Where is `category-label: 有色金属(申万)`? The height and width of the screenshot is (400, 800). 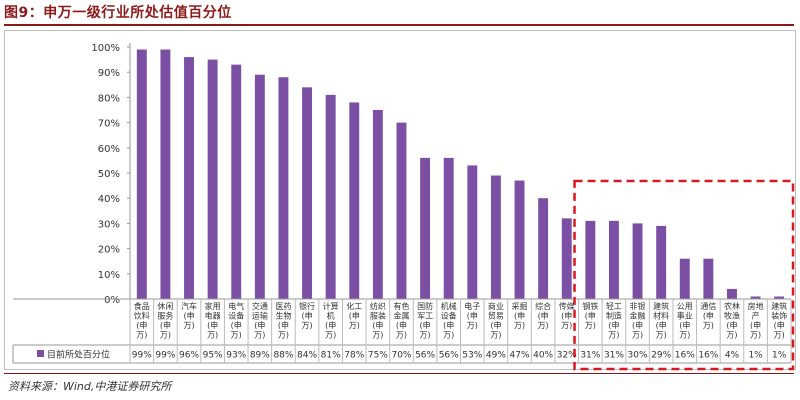 category-label: 有色金属(申万) is located at coordinates (401, 320).